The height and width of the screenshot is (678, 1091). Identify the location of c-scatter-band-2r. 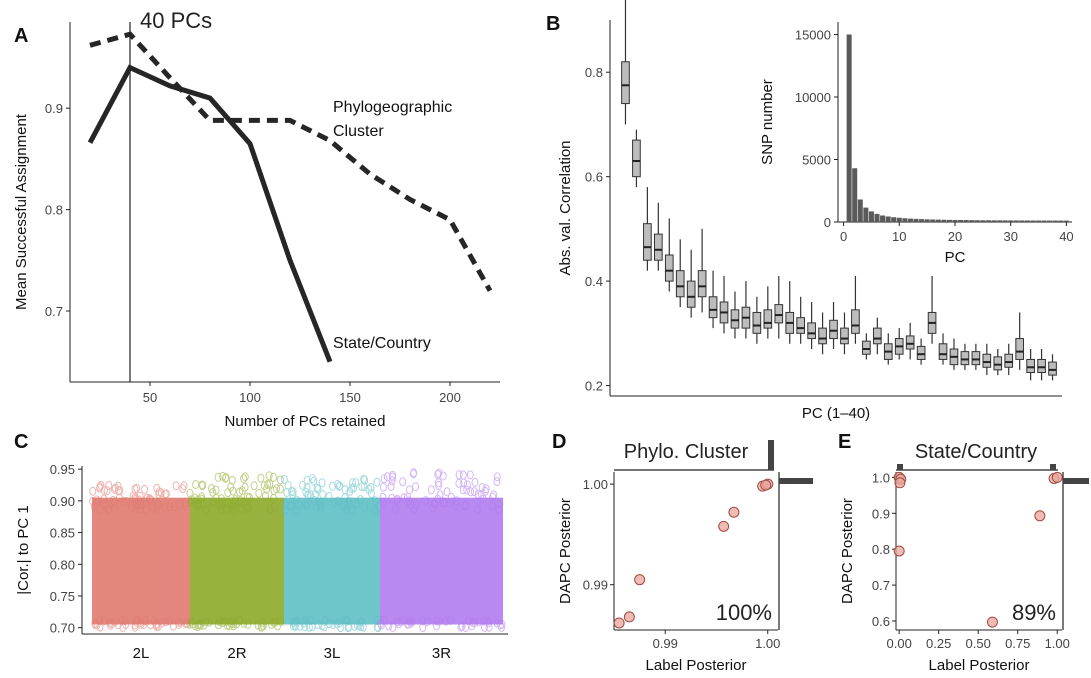
(237, 561).